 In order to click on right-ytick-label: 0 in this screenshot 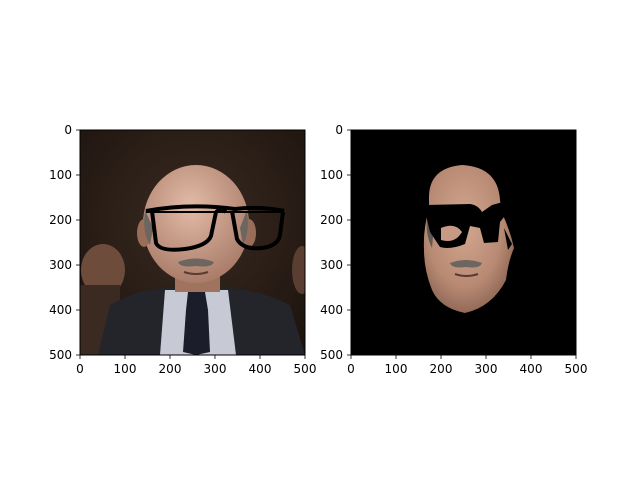, I will do `click(339, 130)`.